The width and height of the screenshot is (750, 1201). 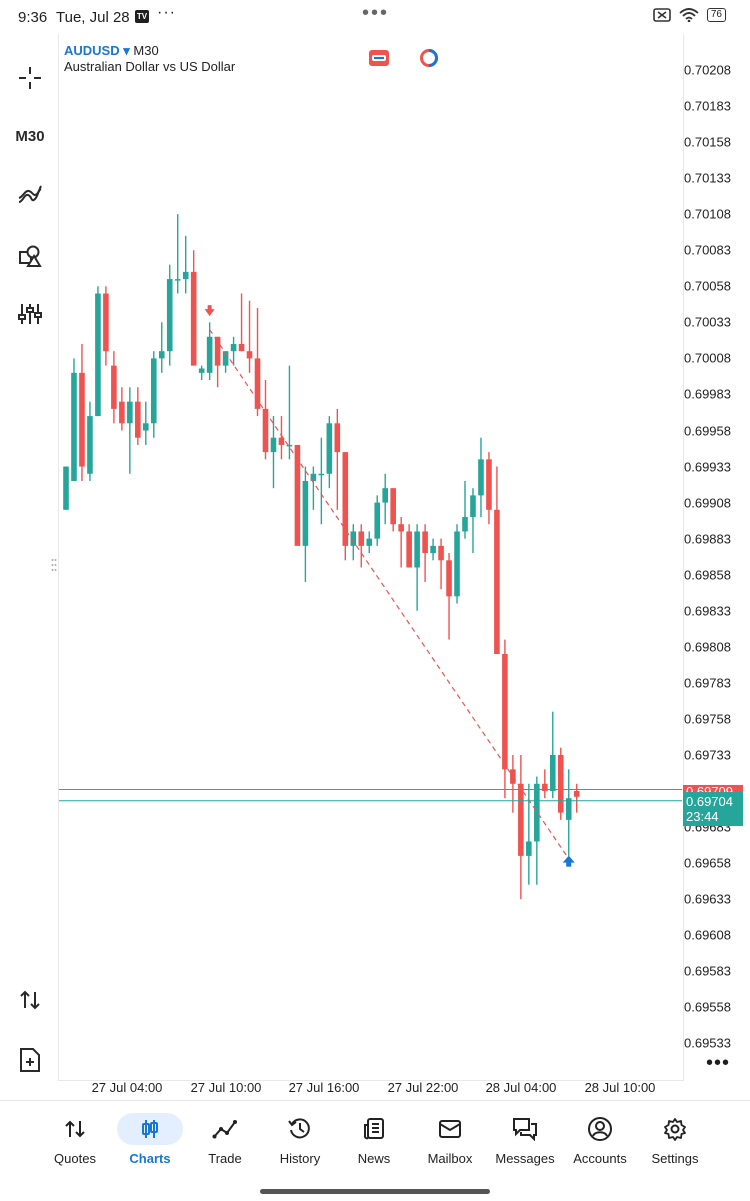 What do you see at coordinates (662, 15) in the screenshot?
I see `no-sim-icon` at bounding box center [662, 15].